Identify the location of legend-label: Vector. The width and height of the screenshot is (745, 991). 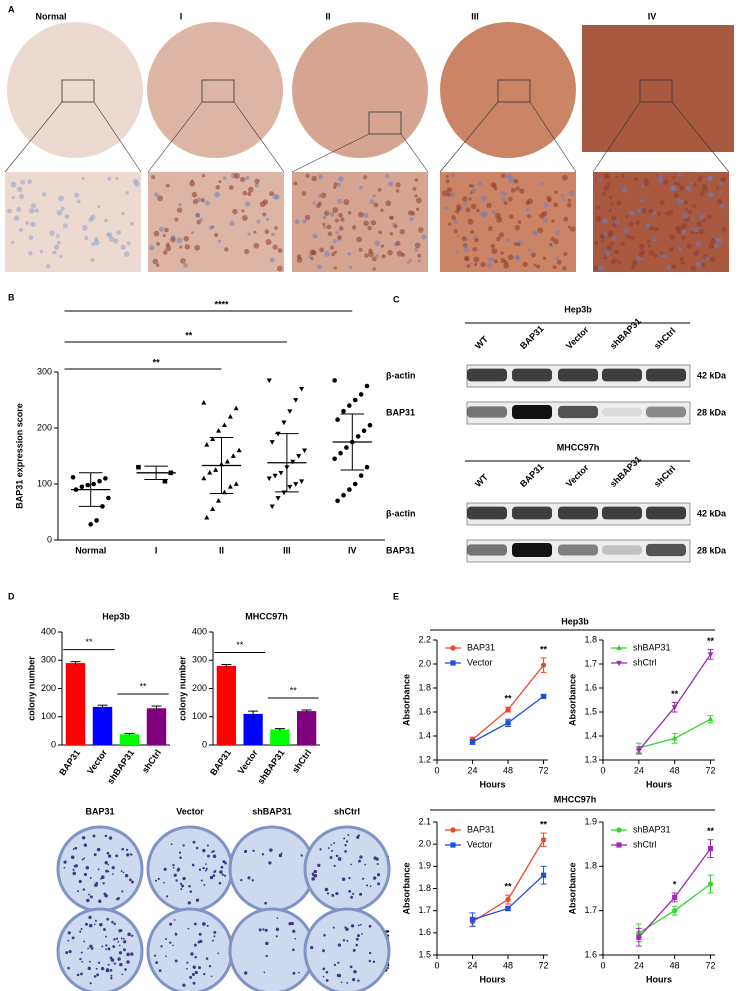
(480, 662).